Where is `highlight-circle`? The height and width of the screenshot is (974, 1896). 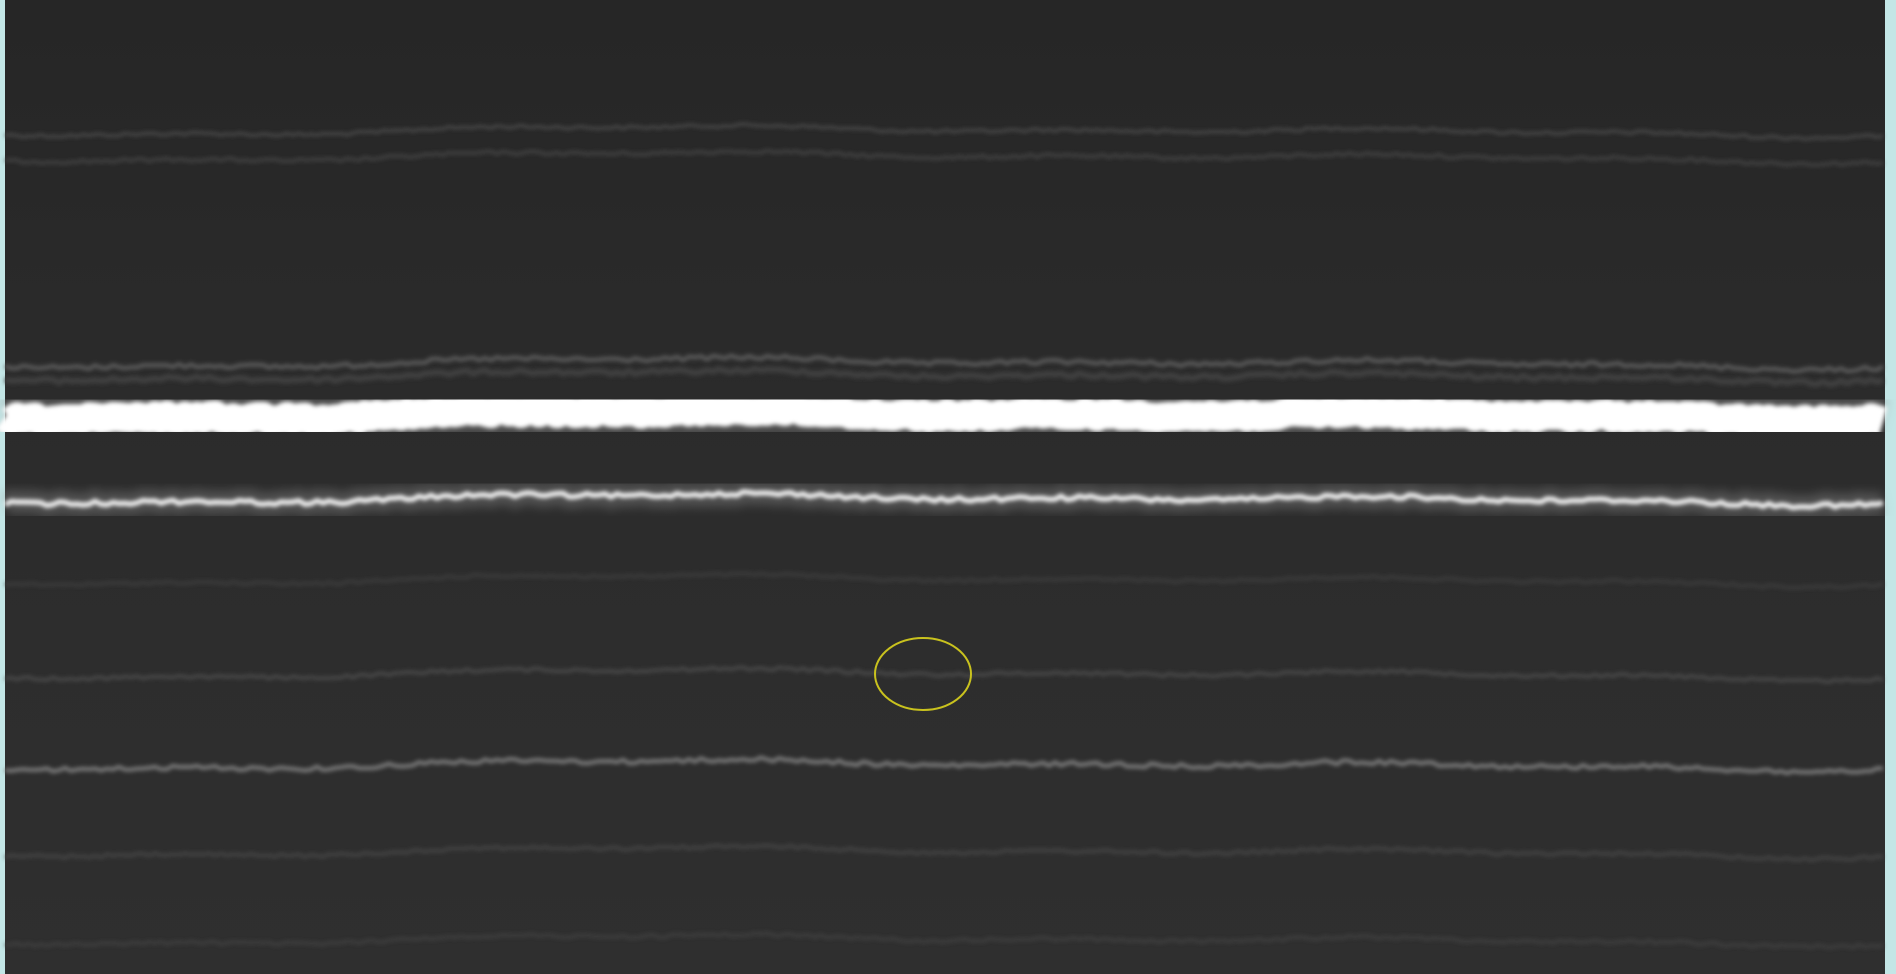 highlight-circle is located at coordinates (923, 674).